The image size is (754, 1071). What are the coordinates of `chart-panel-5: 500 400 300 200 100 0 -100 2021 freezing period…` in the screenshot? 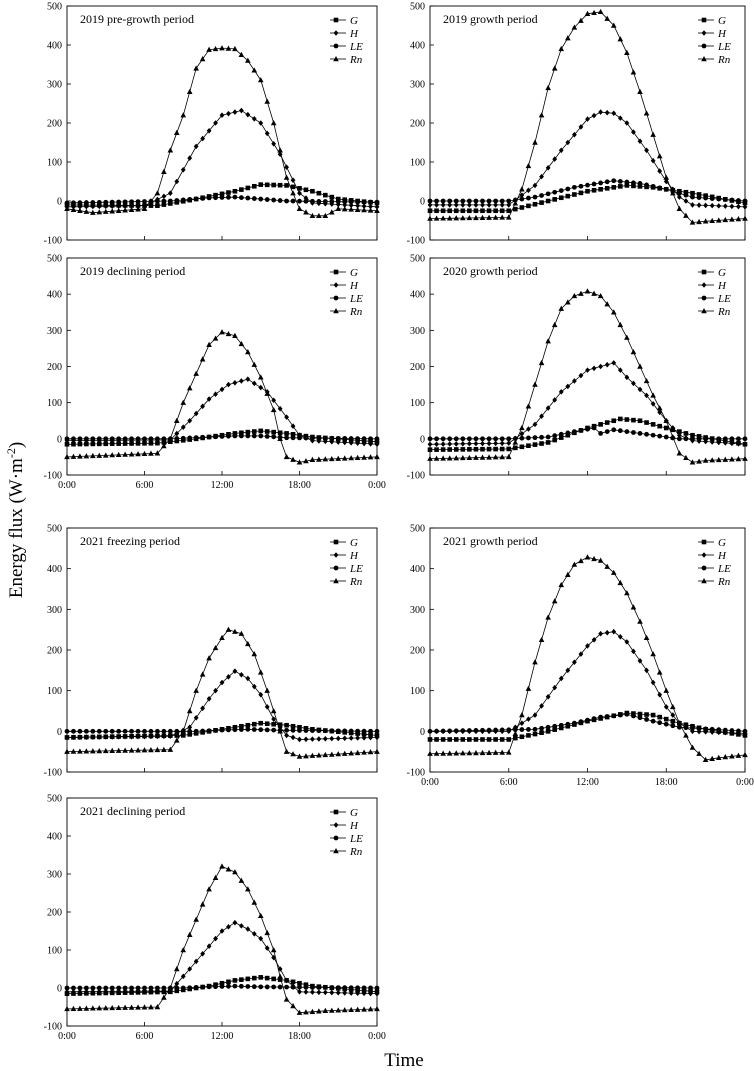 It's located at (212, 651).